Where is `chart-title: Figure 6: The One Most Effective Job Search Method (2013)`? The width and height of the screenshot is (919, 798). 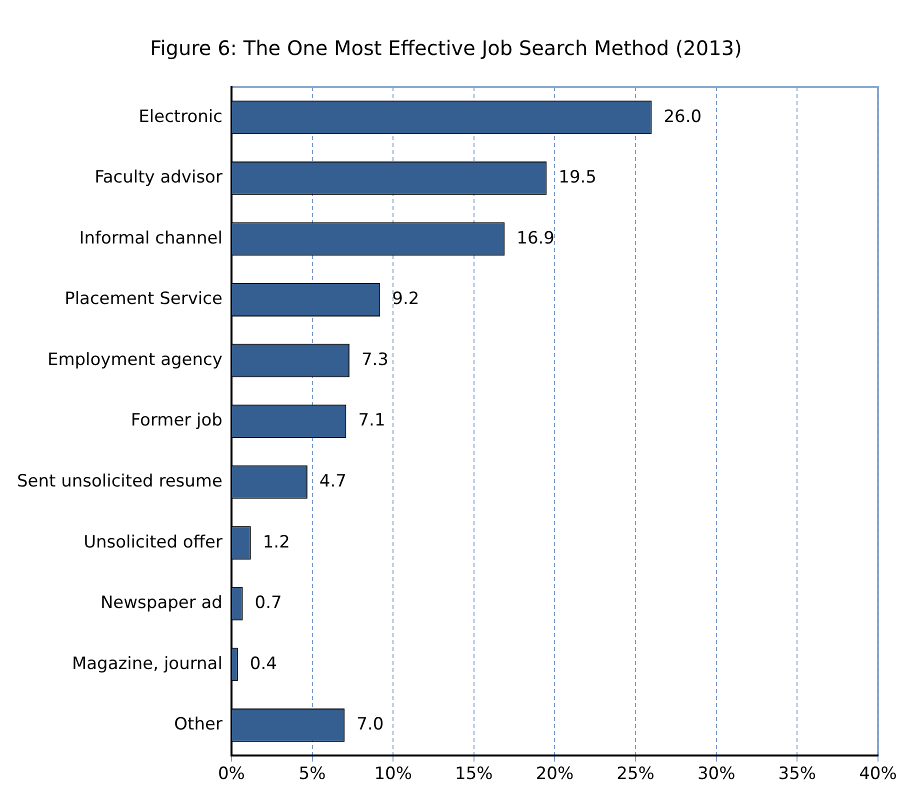
chart-title: Figure 6: The One Most Effective Job Search Method (2013) is located at coordinates (446, 48).